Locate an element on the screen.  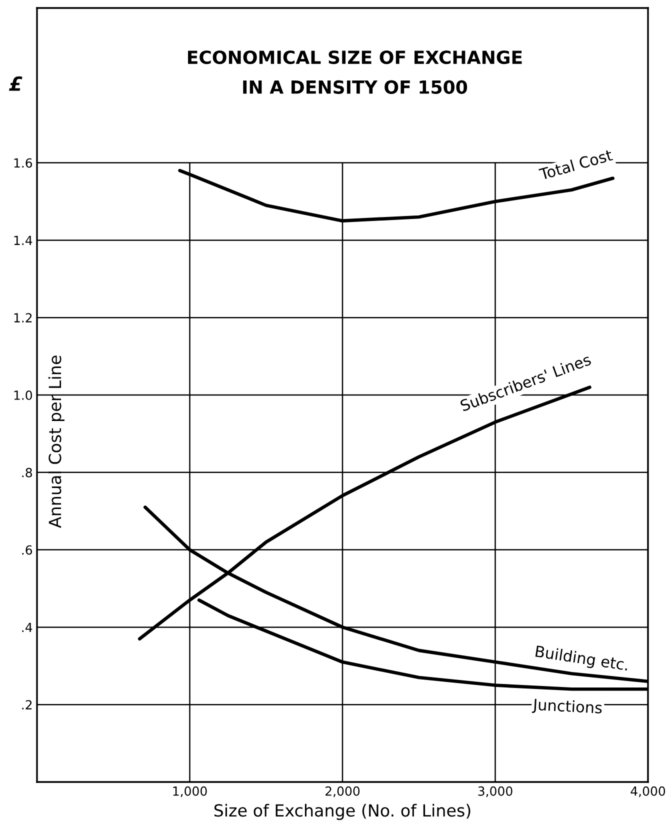
x-tick-label: 4,000 is located at coordinates (648, 792).